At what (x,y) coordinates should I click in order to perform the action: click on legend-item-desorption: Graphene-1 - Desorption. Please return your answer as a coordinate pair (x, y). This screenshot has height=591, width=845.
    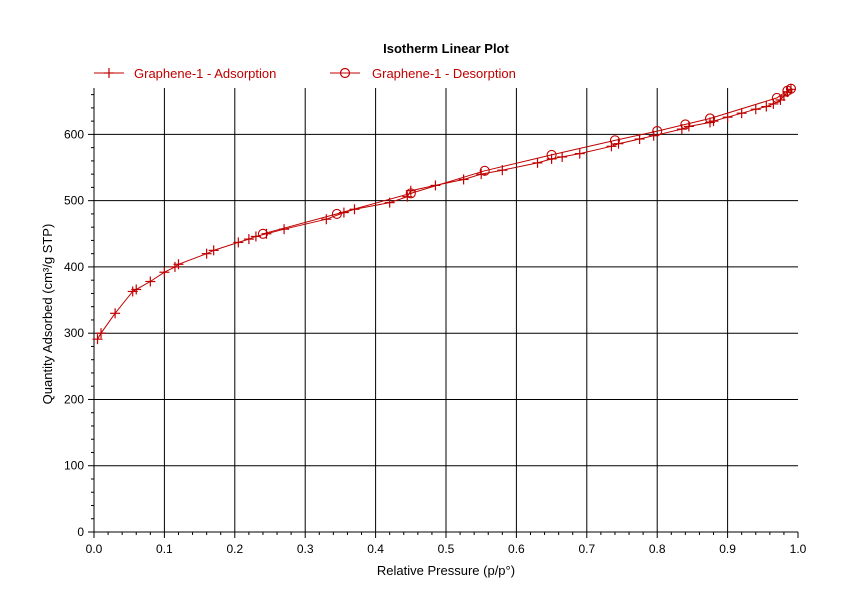
    Looking at the image, I should click on (423, 73).